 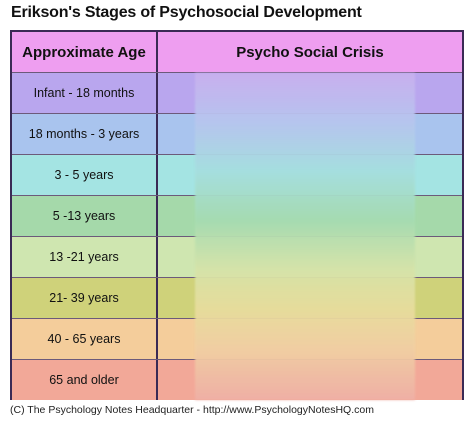 I want to click on table-header-row: Approximate Age Psycho Social Crisis, so click(x=237, y=52).